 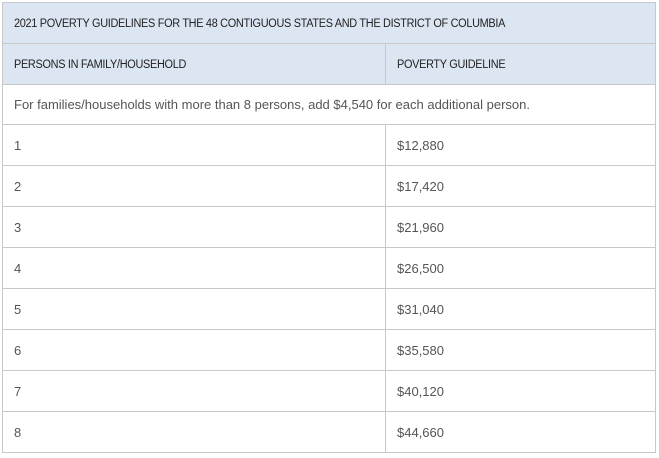 What do you see at coordinates (194, 145) in the screenshot?
I see `persons-cell: 1` at bounding box center [194, 145].